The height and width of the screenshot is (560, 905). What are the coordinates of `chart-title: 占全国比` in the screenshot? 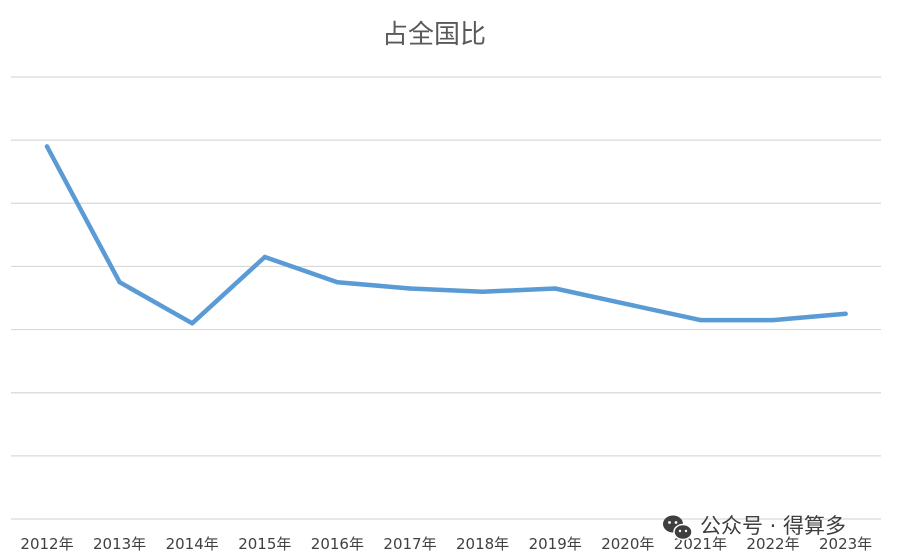 It's located at (434, 35).